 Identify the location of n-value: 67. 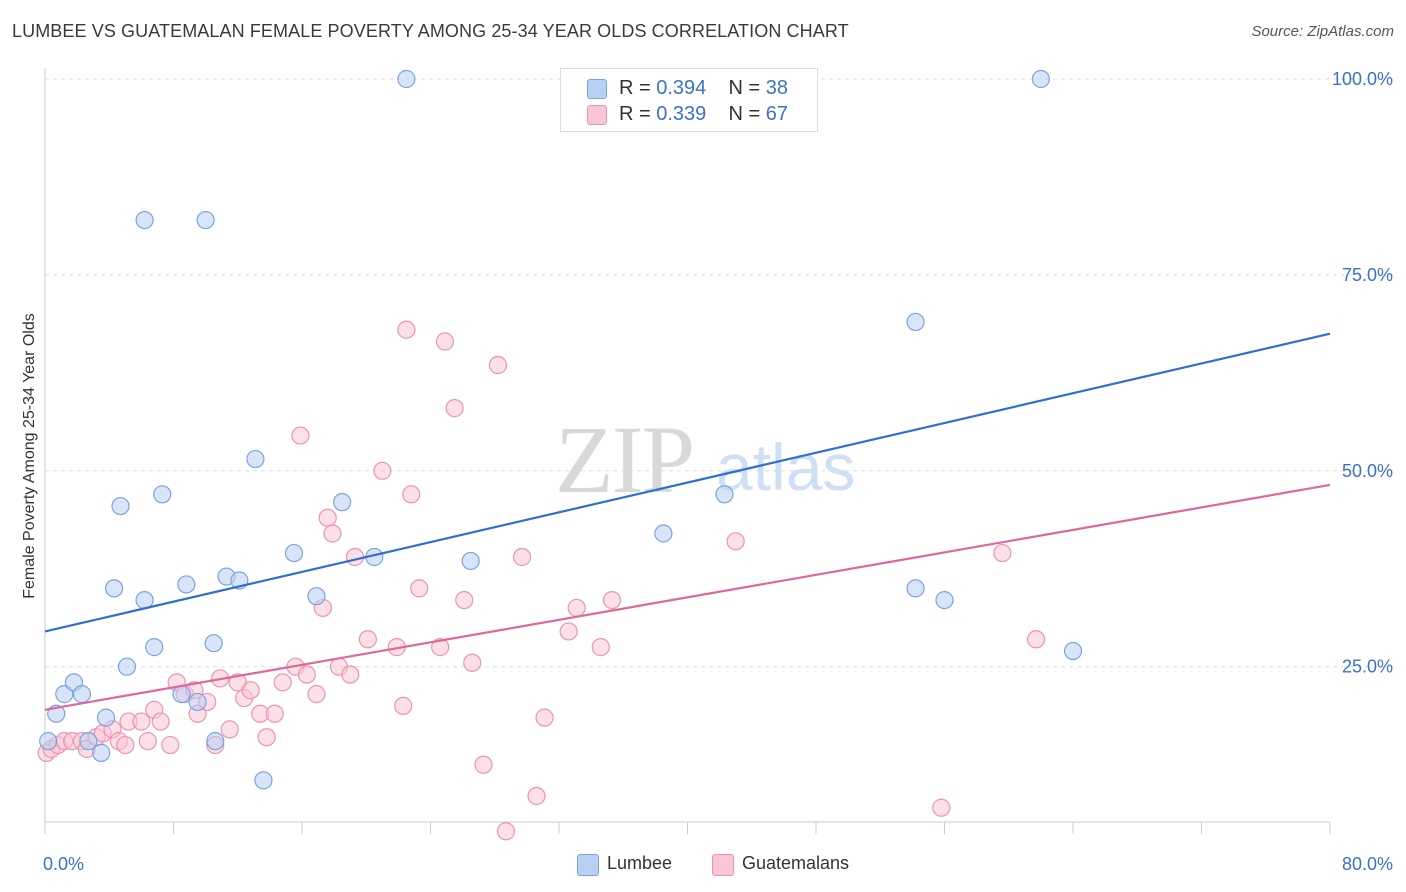
(777, 114).